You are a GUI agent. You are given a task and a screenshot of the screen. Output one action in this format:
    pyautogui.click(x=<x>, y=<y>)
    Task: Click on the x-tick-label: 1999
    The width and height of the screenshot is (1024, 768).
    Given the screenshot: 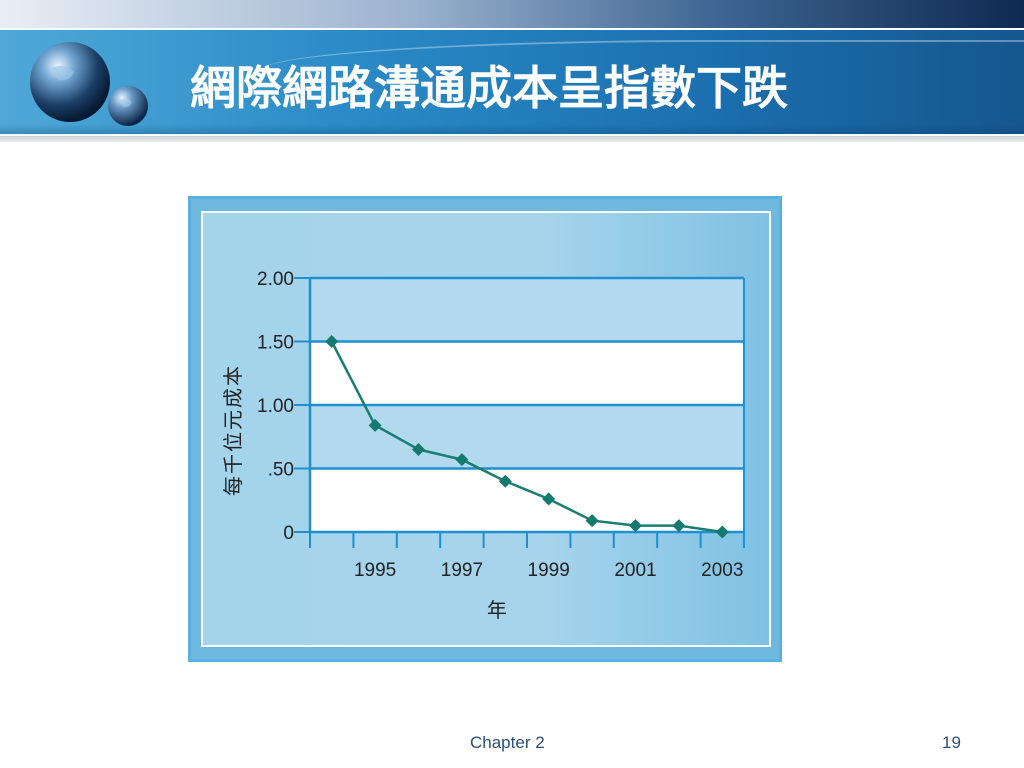 What is the action you would take?
    pyautogui.click(x=549, y=570)
    